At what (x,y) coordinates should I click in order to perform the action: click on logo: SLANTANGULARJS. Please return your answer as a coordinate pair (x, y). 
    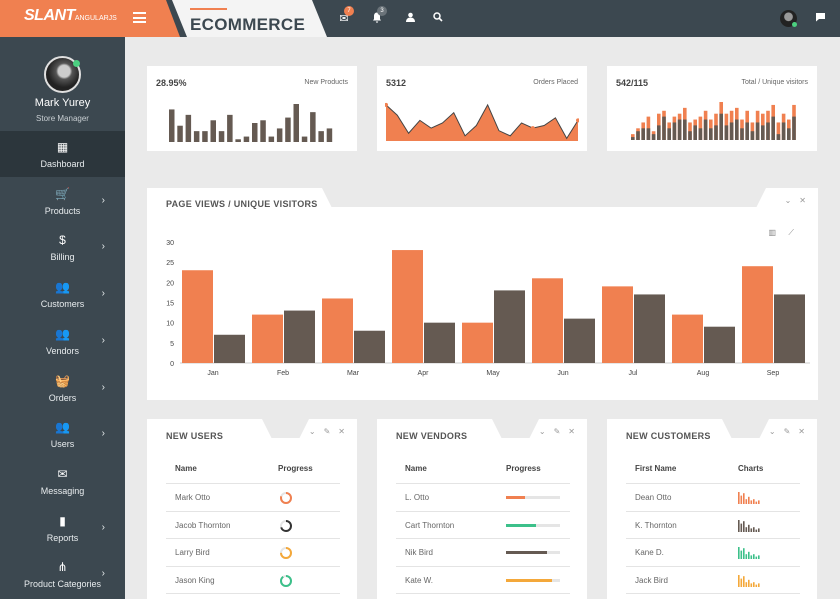
    Looking at the image, I should click on (70, 15).